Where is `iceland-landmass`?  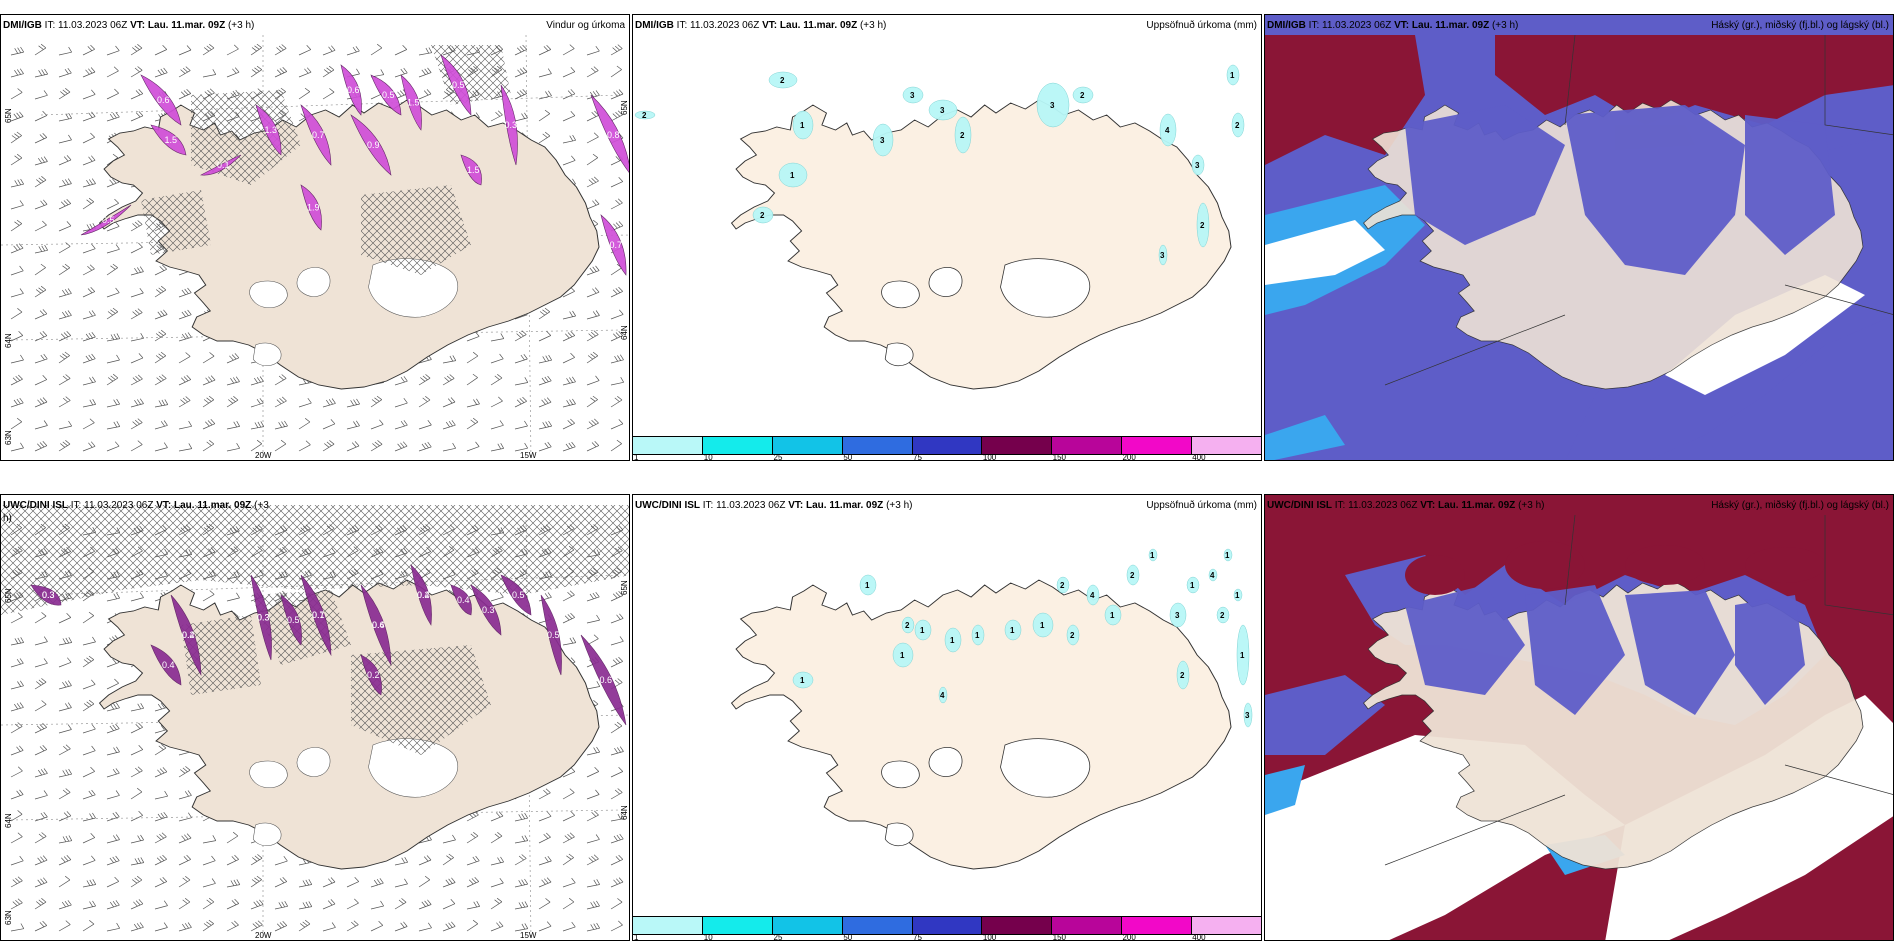 iceland-landmass is located at coordinates (349, 724).